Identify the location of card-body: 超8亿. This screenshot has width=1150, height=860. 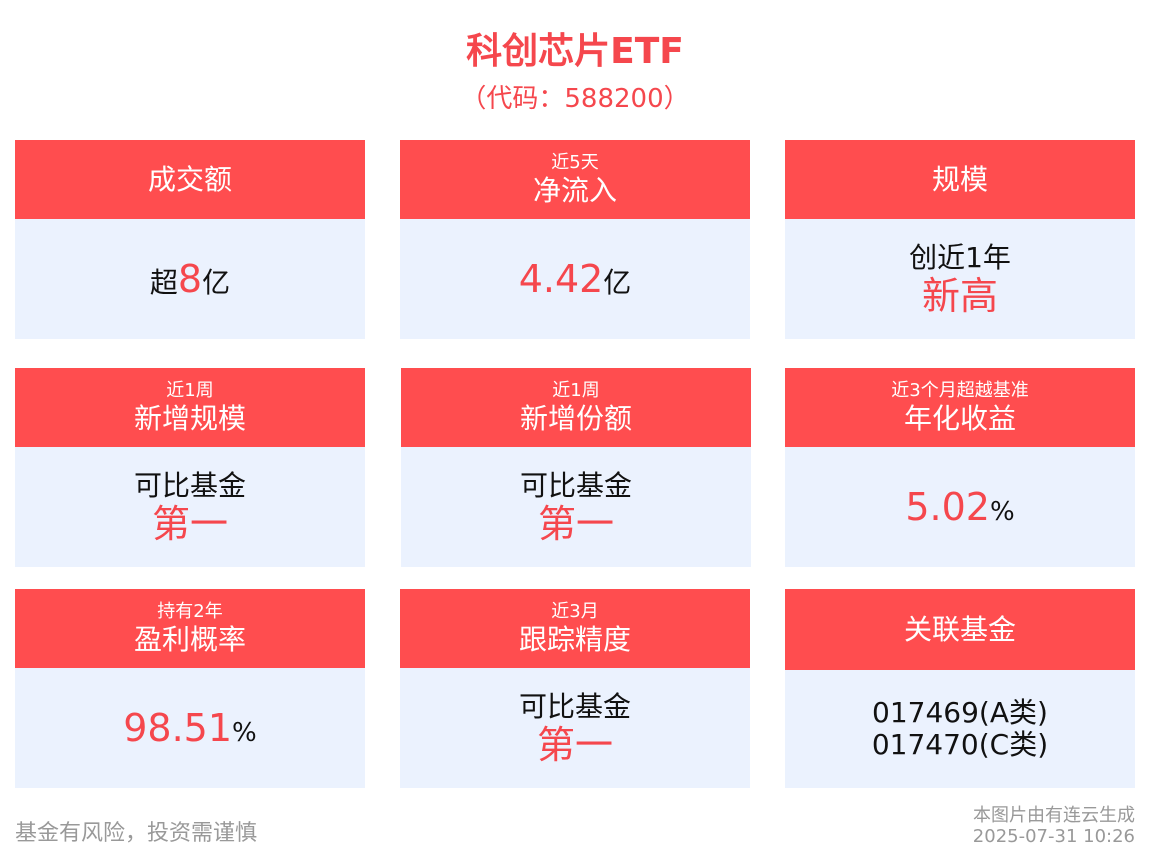
(190, 279).